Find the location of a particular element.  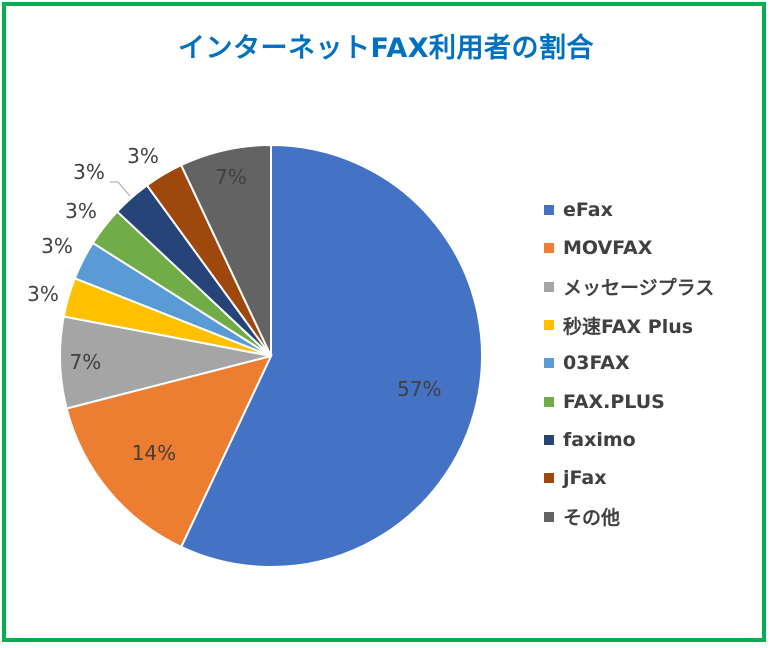

legend-item: その他 is located at coordinates (629, 516).